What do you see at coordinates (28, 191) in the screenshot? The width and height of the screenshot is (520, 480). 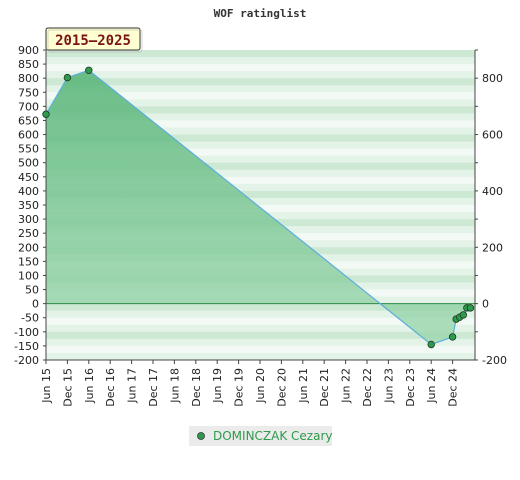 I see `left-tick-label: 400` at bounding box center [28, 191].